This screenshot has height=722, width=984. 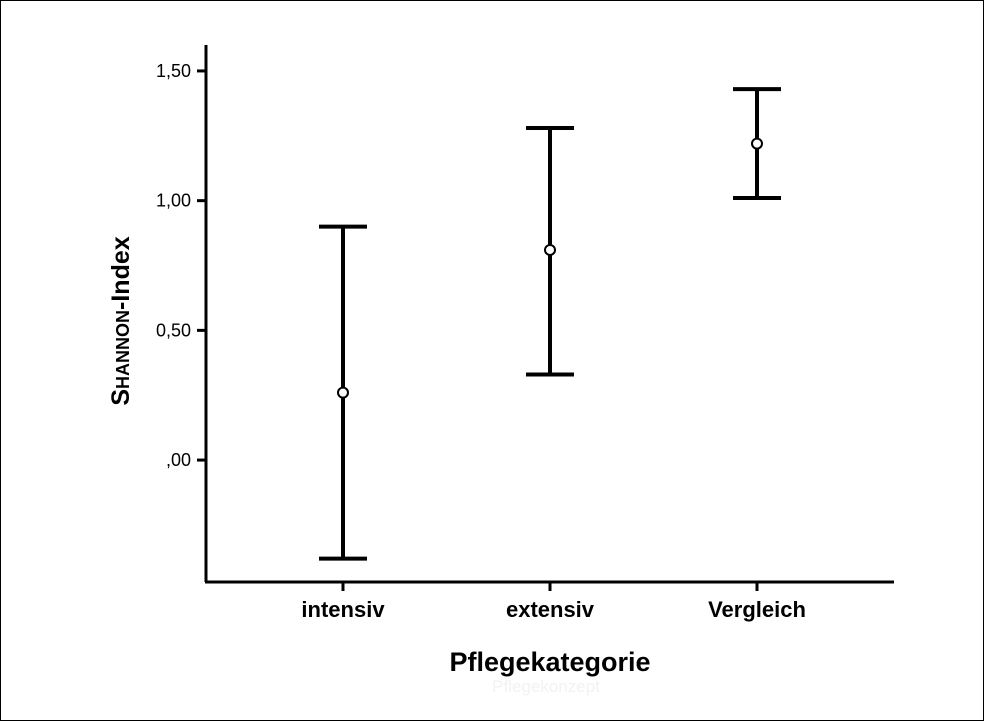 What do you see at coordinates (123, 349) in the screenshot?
I see `y-title-smallcaps: HANNON` at bounding box center [123, 349].